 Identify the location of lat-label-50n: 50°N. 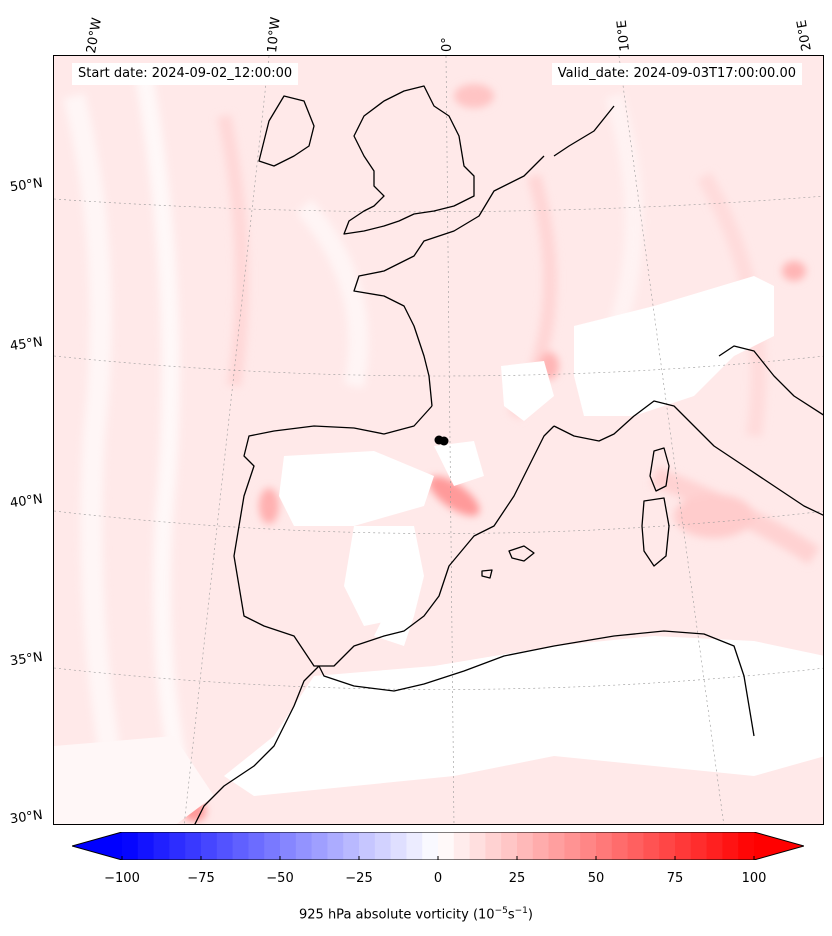
(26, 185).